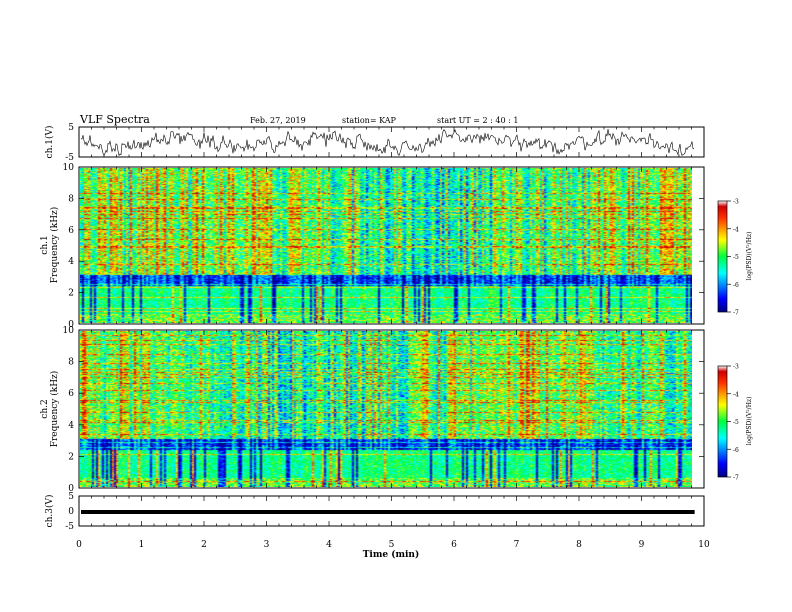  I want to click on ch1-waveform-panel: 5 -5 ch.1(V), so click(374, 143).